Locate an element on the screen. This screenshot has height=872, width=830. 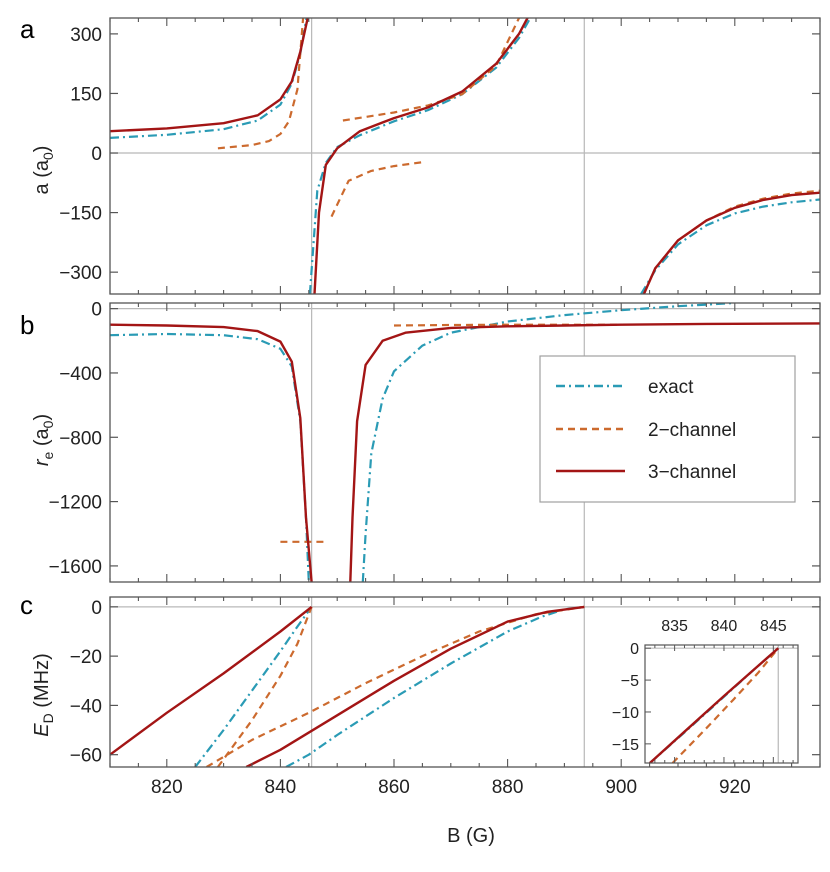
legend-two-channel-label: 2−channel is located at coordinates (692, 430).